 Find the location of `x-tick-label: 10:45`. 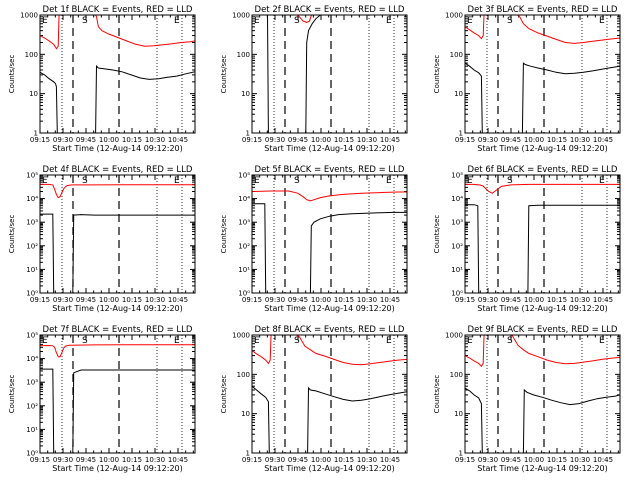

x-tick-label: 10:45 is located at coordinates (178, 140).